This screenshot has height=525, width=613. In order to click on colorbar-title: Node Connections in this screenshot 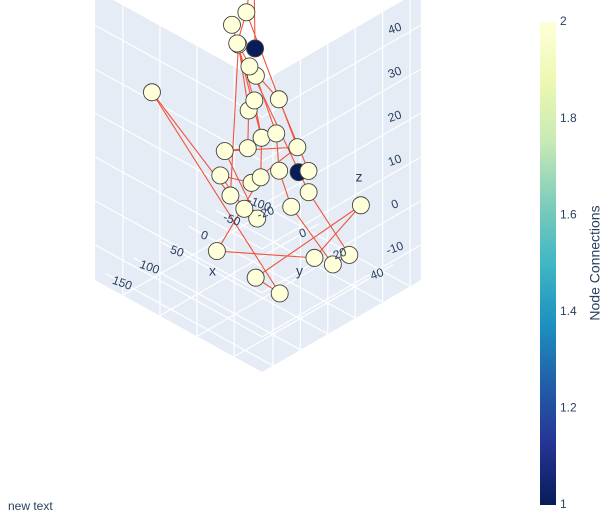, I will do `click(595, 262)`.